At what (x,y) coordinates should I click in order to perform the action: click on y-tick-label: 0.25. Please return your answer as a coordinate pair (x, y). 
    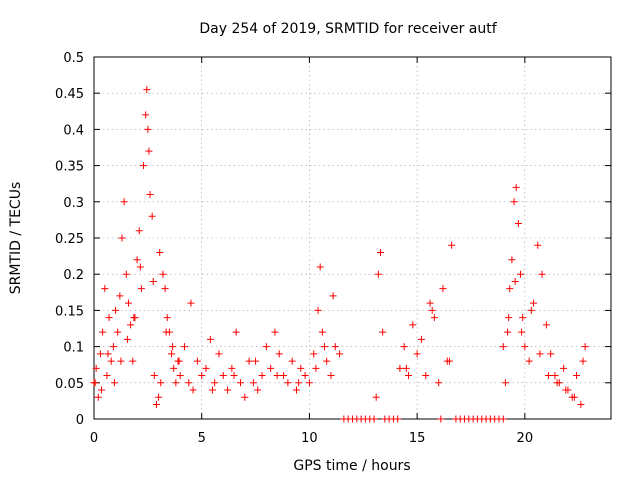
    Looking at the image, I should click on (69, 239).